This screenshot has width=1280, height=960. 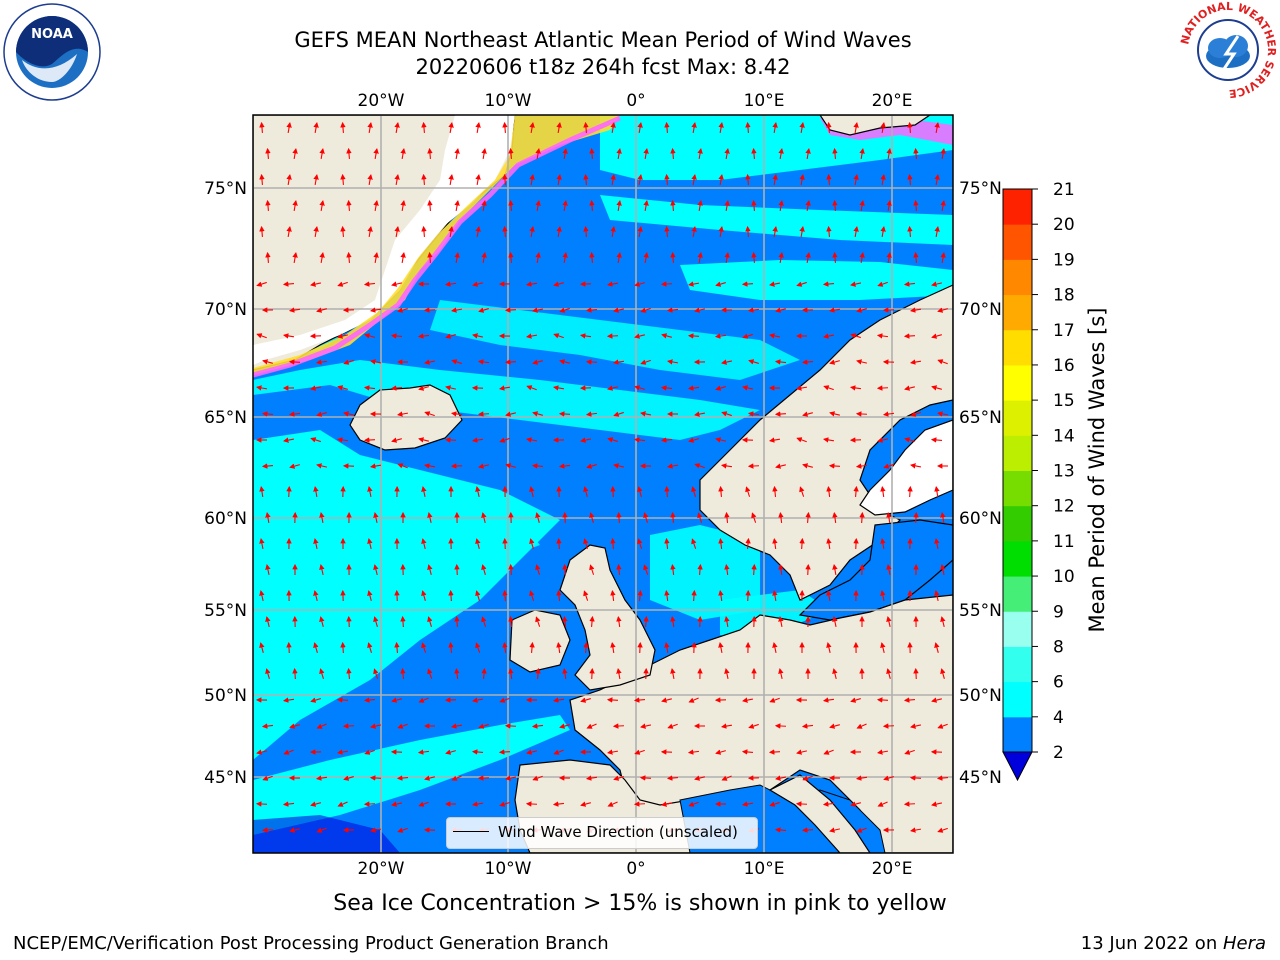 I want to click on legend-line-sample, so click(x=471, y=831).